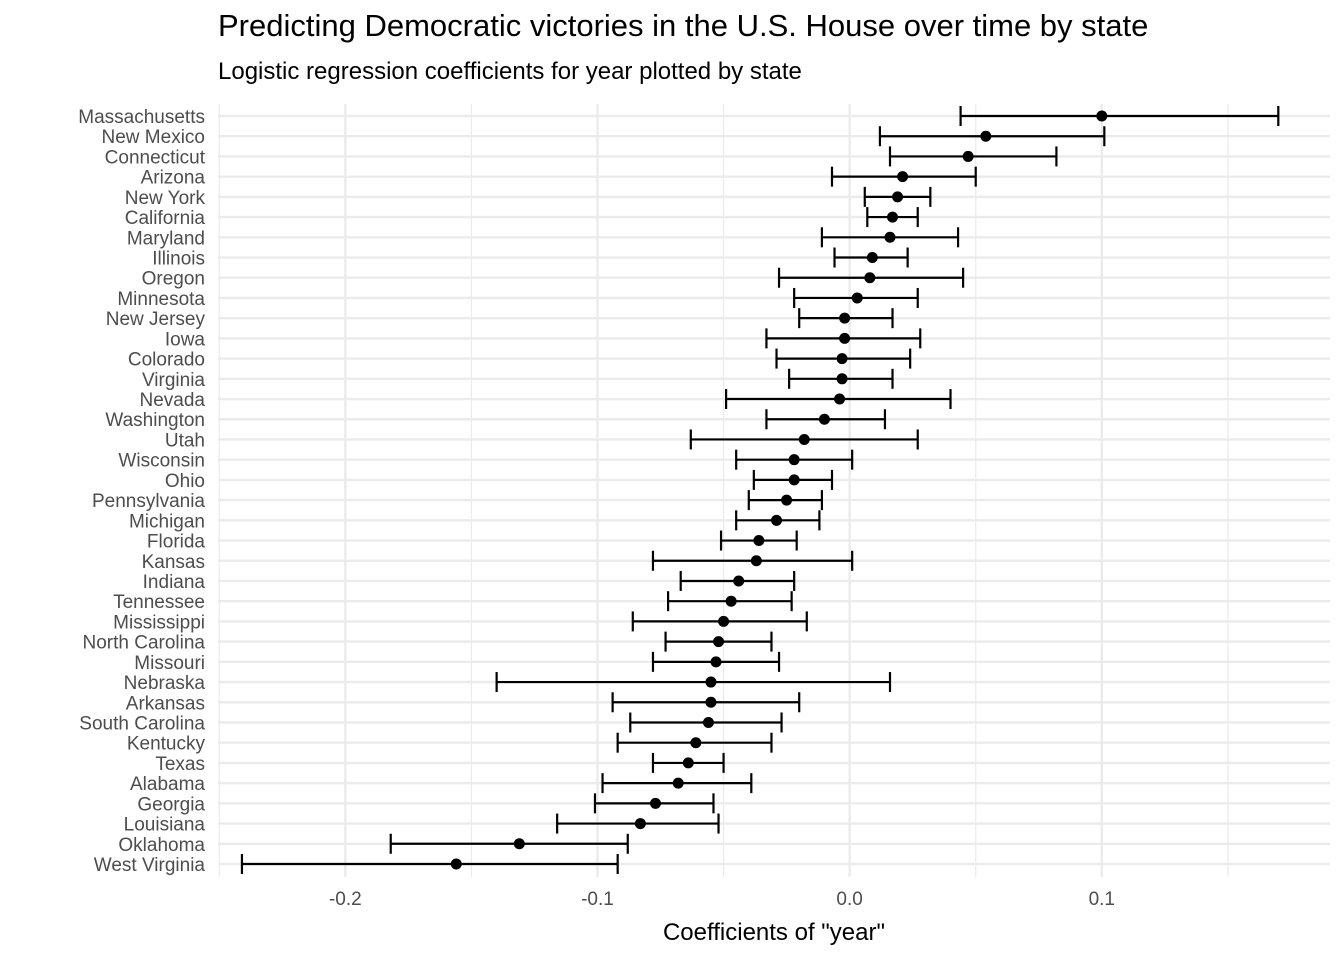  What do you see at coordinates (345, 899) in the screenshot?
I see `x-tick-label: -0.2` at bounding box center [345, 899].